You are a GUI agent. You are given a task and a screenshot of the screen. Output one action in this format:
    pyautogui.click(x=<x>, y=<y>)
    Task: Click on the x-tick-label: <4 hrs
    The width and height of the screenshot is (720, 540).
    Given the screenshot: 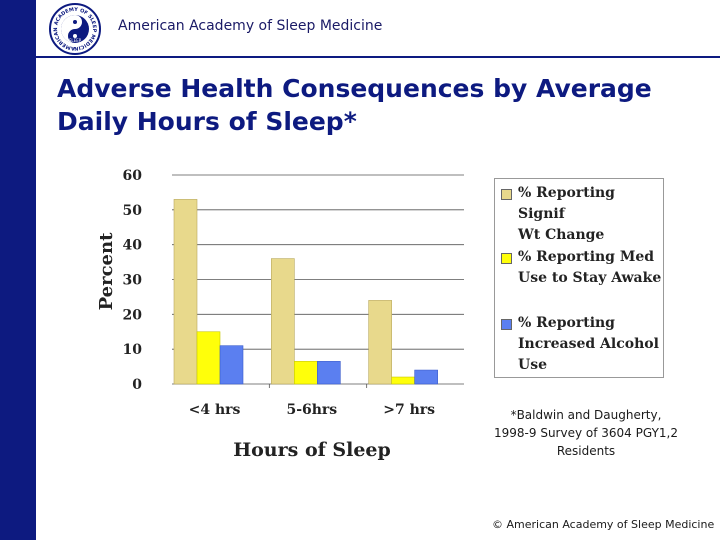 What is the action you would take?
    pyautogui.click(x=215, y=410)
    